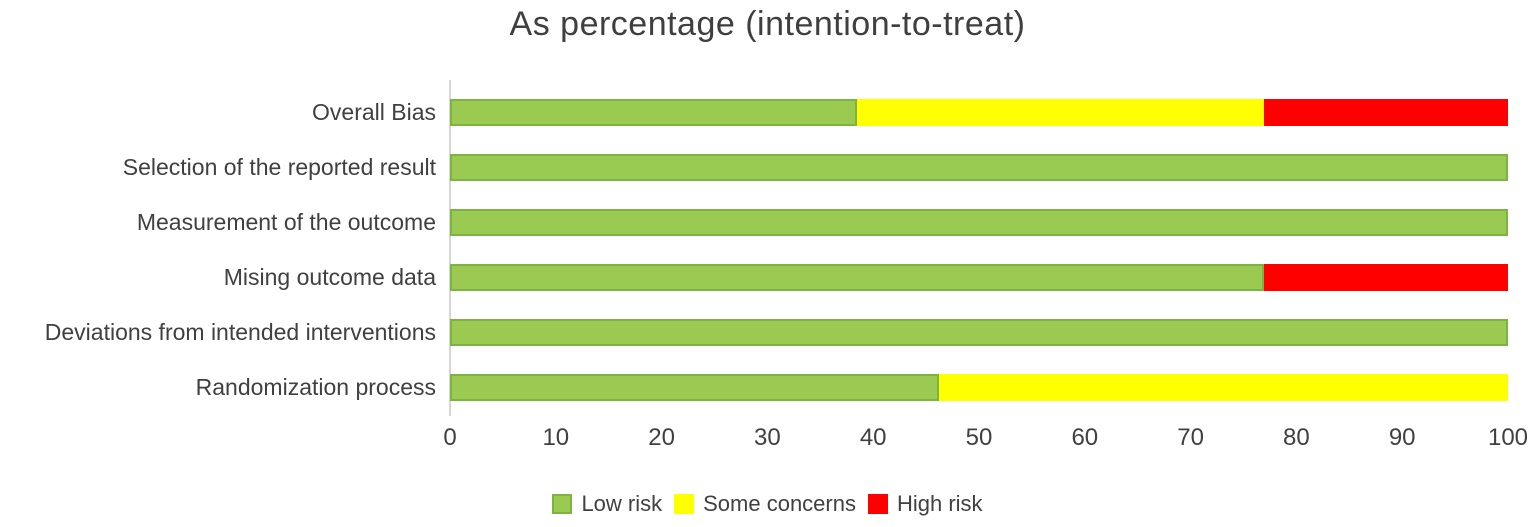 The height and width of the screenshot is (527, 1535). What do you see at coordinates (1085, 437) in the screenshot?
I see `x-tick-label: 60` at bounding box center [1085, 437].